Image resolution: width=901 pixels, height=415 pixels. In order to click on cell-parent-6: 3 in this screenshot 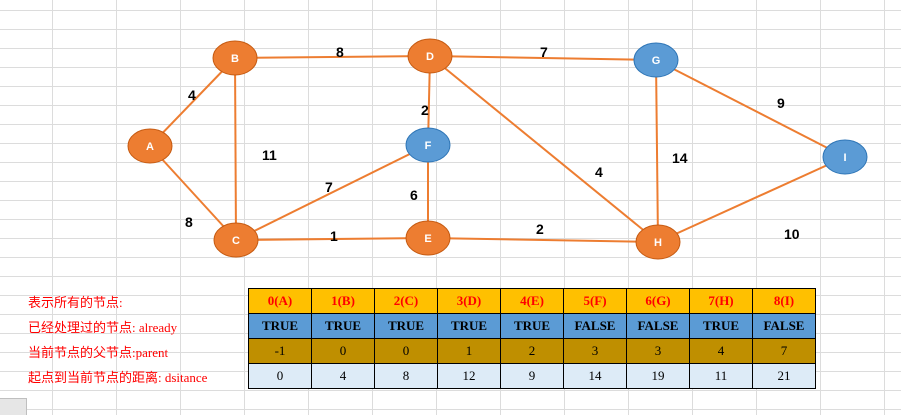, I will do `click(658, 351)`.